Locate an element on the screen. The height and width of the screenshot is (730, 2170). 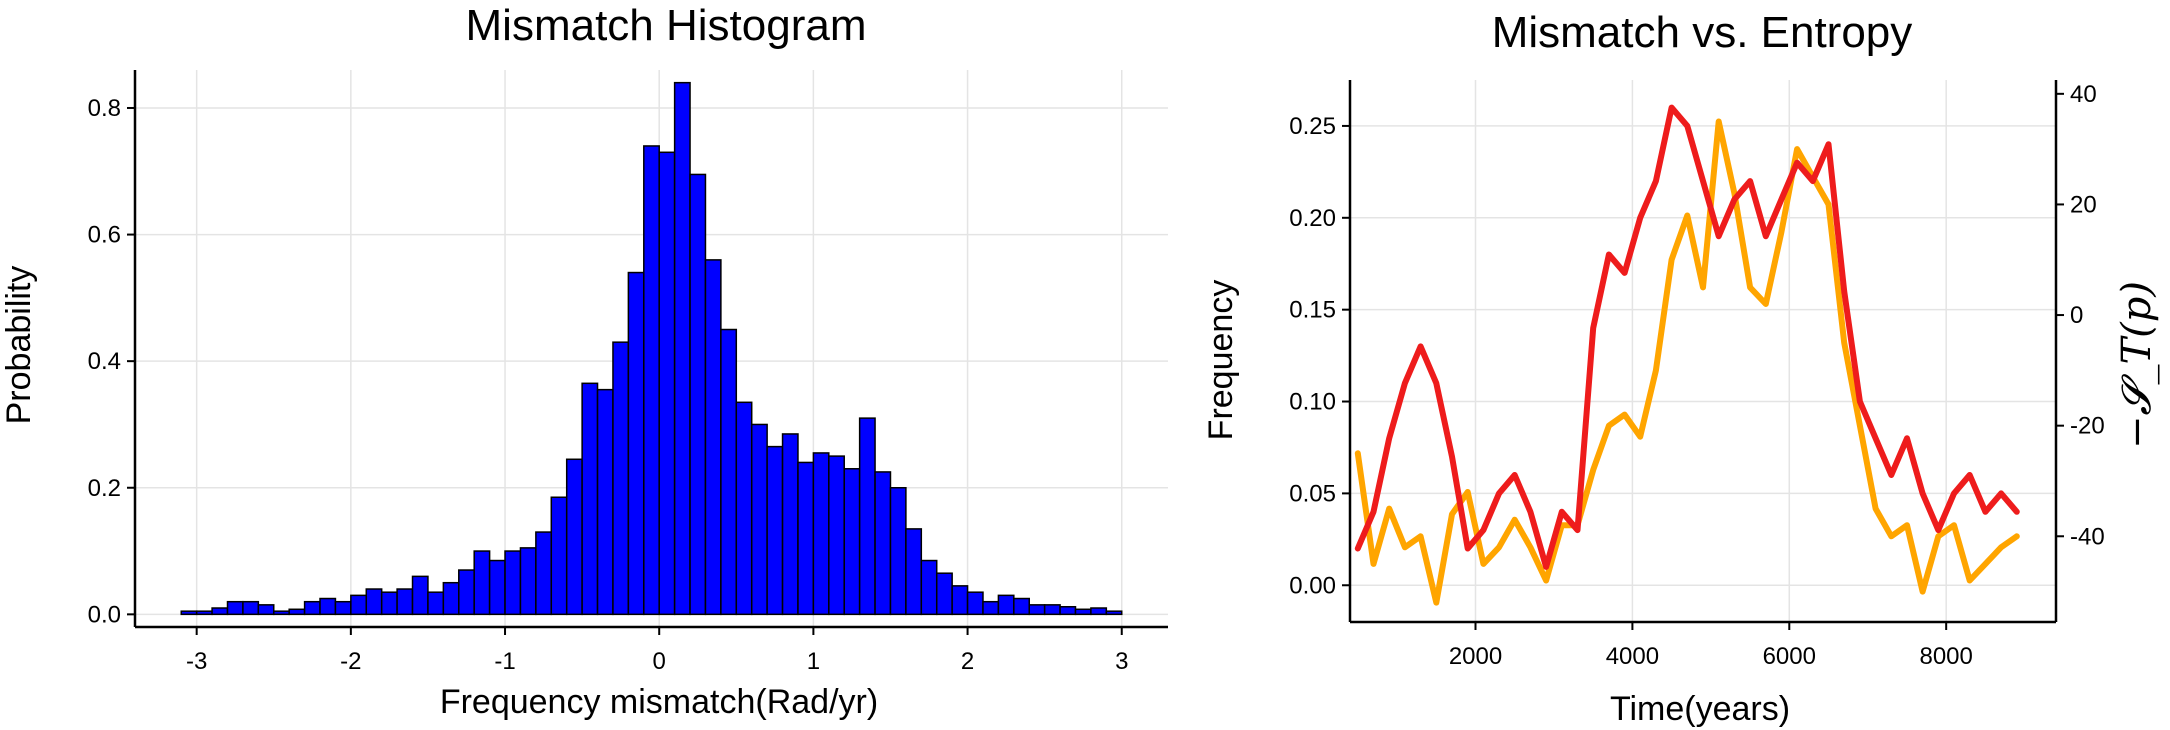
histogram-y-tick-label: 0.8 is located at coordinates (104, 108).